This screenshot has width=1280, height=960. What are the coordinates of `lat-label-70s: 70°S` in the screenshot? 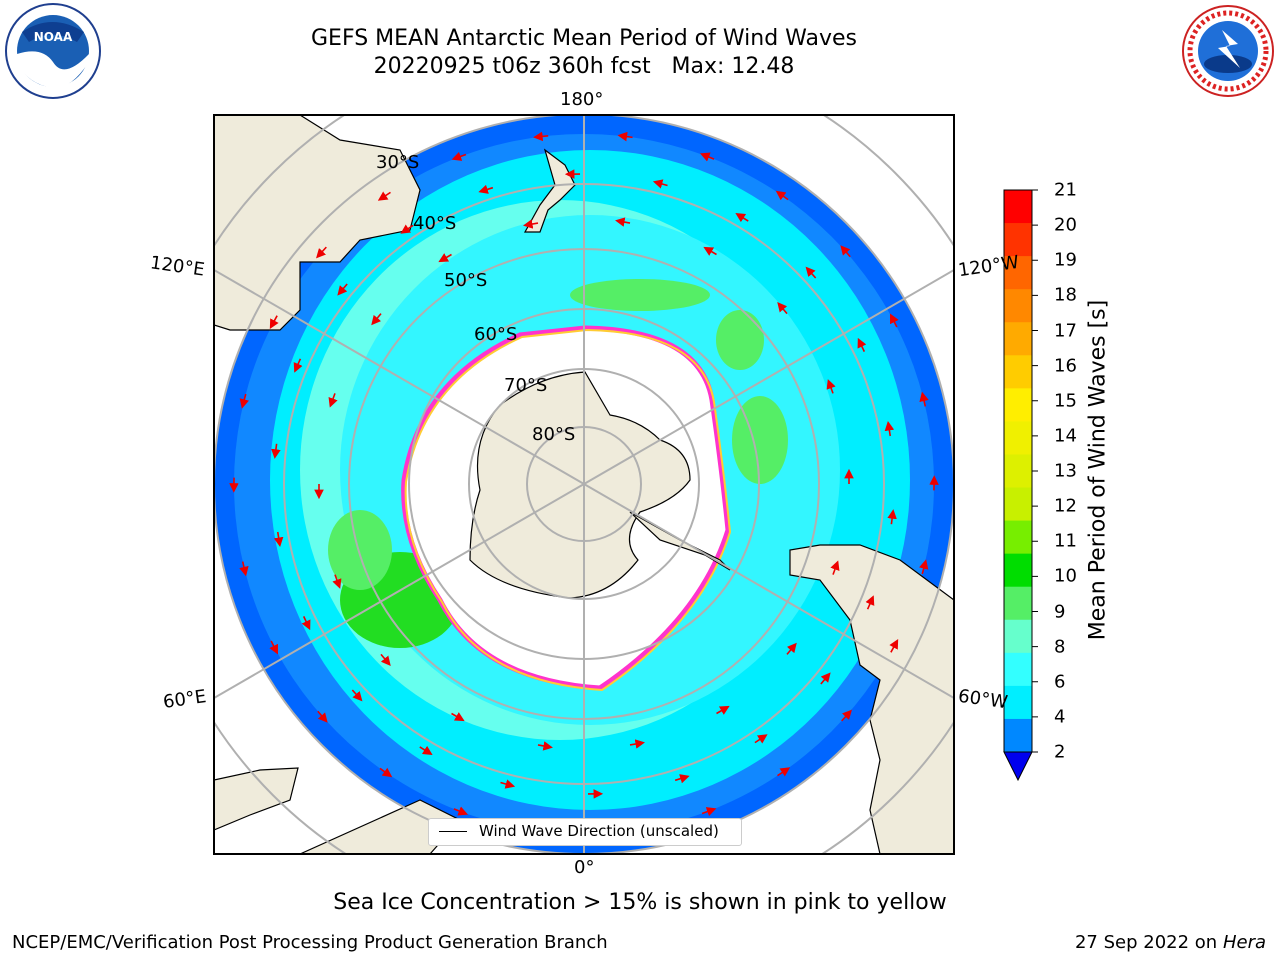 It's located at (526, 385).